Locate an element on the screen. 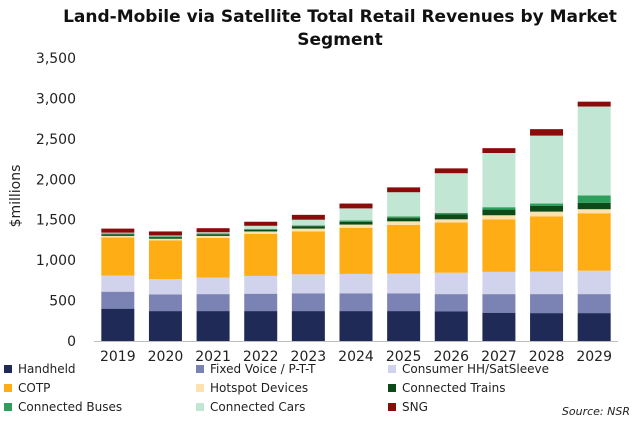  bar-stack-2024 is located at coordinates (356, 272).